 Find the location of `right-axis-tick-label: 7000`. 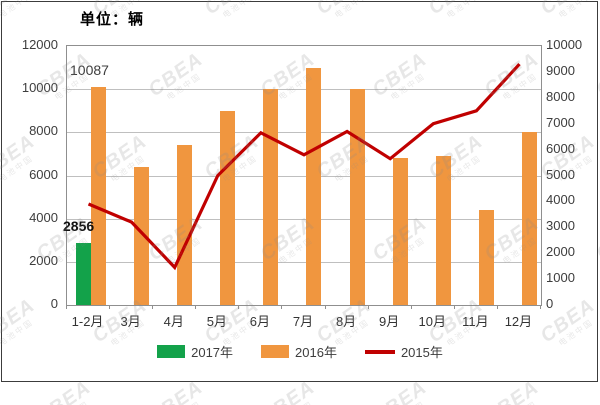

right-axis-tick-label: 7000 is located at coordinates (560, 122).